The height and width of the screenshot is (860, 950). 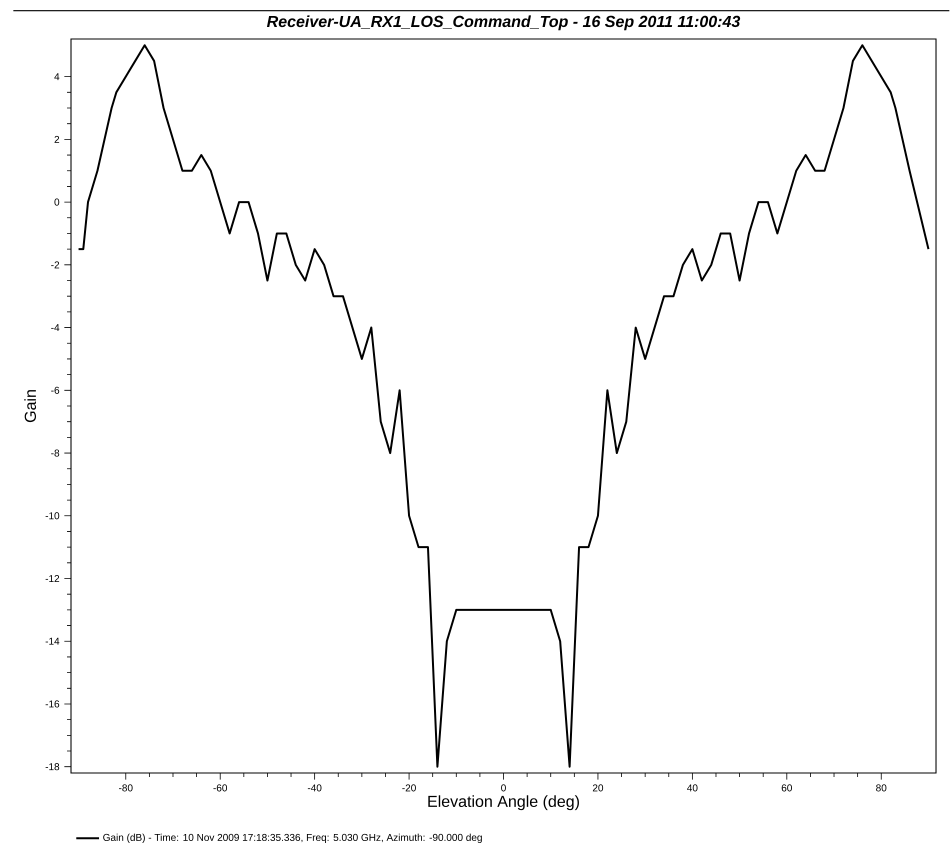 What do you see at coordinates (292, 838) in the screenshot?
I see `legend-label: Gain (dB) - Time: 10 Nov 2009 17:18:35.336, Freq: 5.030 GHz, Azimuth: -90.000 deg` at bounding box center [292, 838].